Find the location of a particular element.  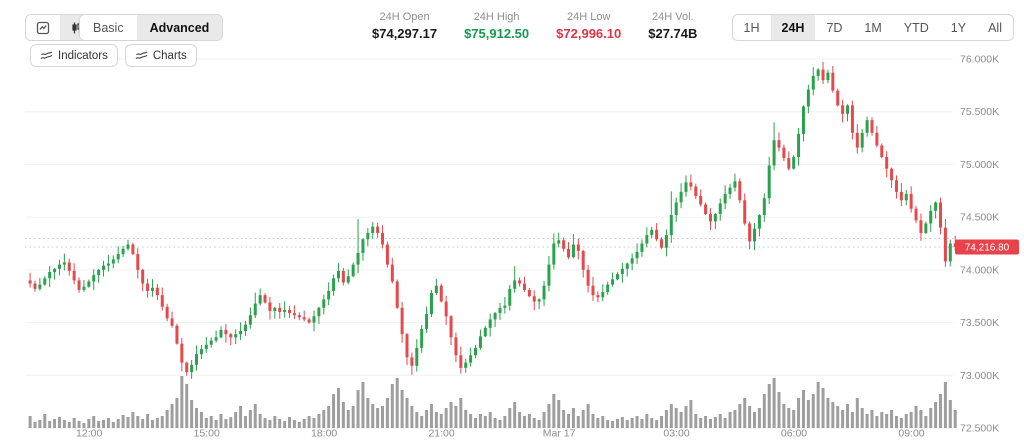

range-7d: 7D is located at coordinates (834, 27).